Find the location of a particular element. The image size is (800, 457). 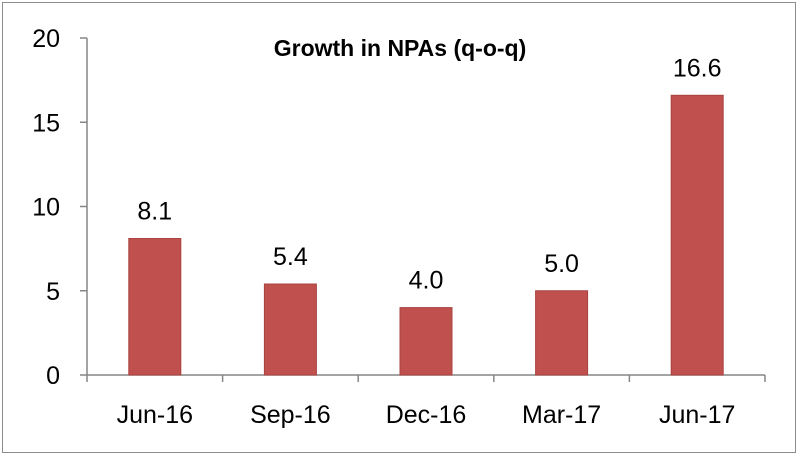

x-tick-label: Mar-17 is located at coordinates (561, 415).